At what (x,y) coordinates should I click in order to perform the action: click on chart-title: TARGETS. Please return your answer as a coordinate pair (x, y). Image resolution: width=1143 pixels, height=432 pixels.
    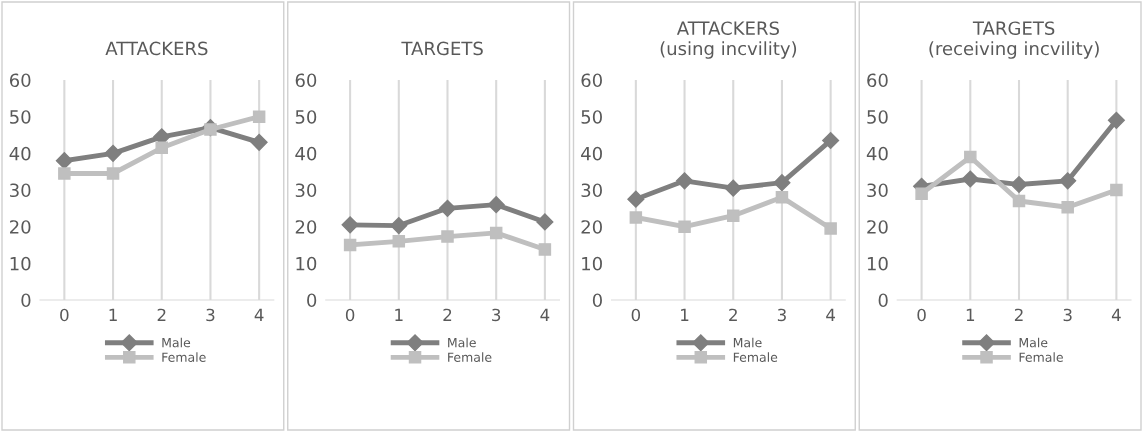
    Looking at the image, I should click on (442, 48).